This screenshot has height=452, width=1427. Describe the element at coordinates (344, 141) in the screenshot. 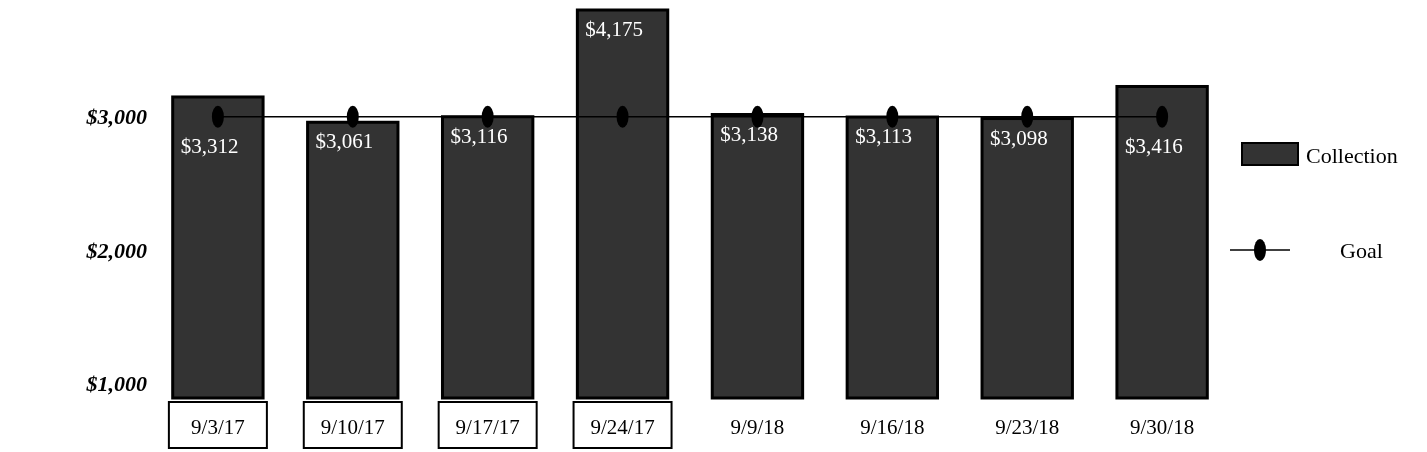

I see `data-label: $3,061` at that location.